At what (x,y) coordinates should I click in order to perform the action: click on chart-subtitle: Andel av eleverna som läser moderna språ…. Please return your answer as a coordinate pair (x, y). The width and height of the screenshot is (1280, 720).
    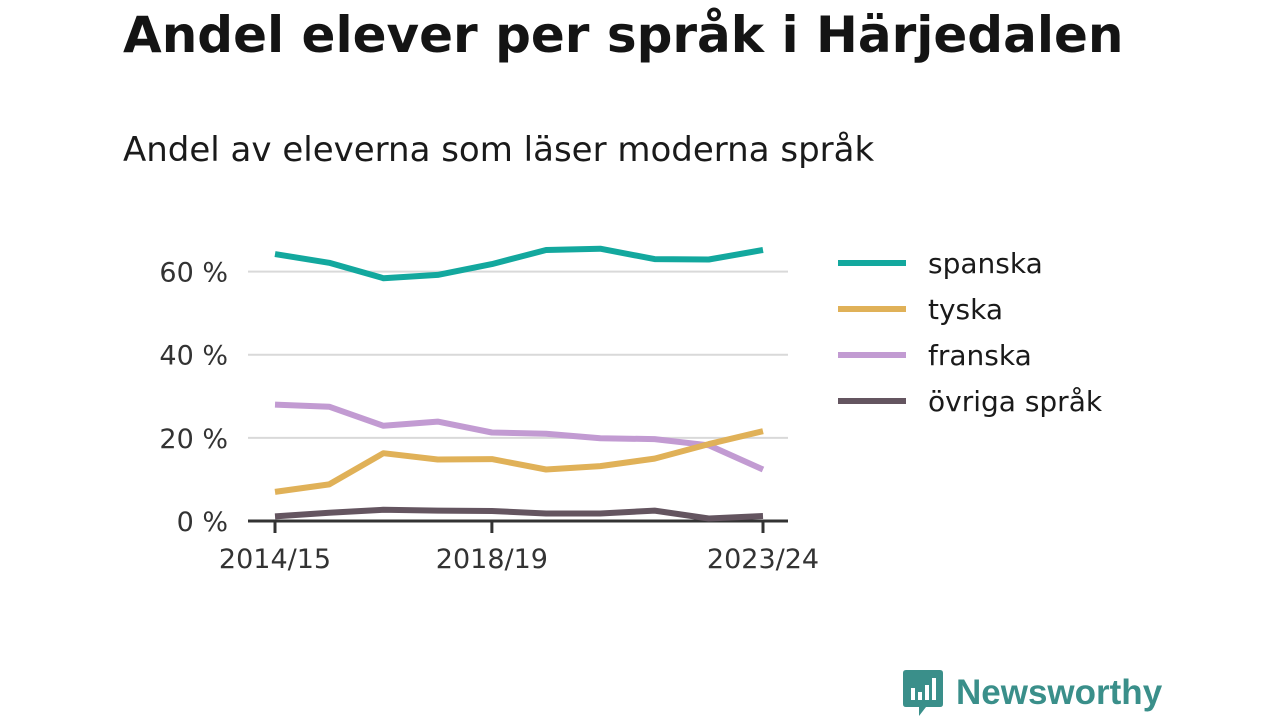
    Looking at the image, I should click on (499, 150).